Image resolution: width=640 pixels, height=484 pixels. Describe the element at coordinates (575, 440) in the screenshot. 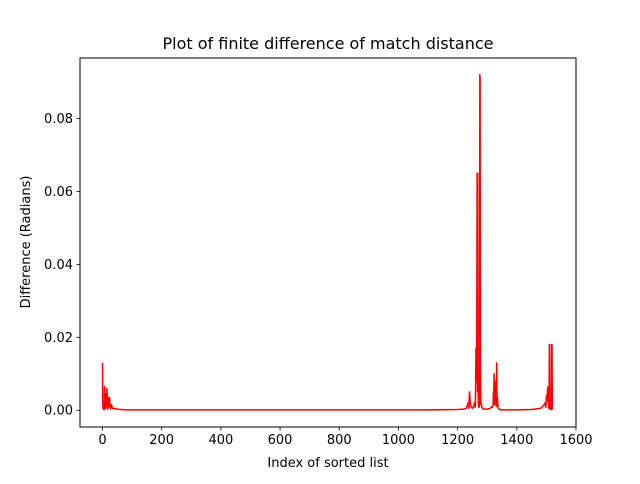

I see `x-tick-label: 1600` at that location.